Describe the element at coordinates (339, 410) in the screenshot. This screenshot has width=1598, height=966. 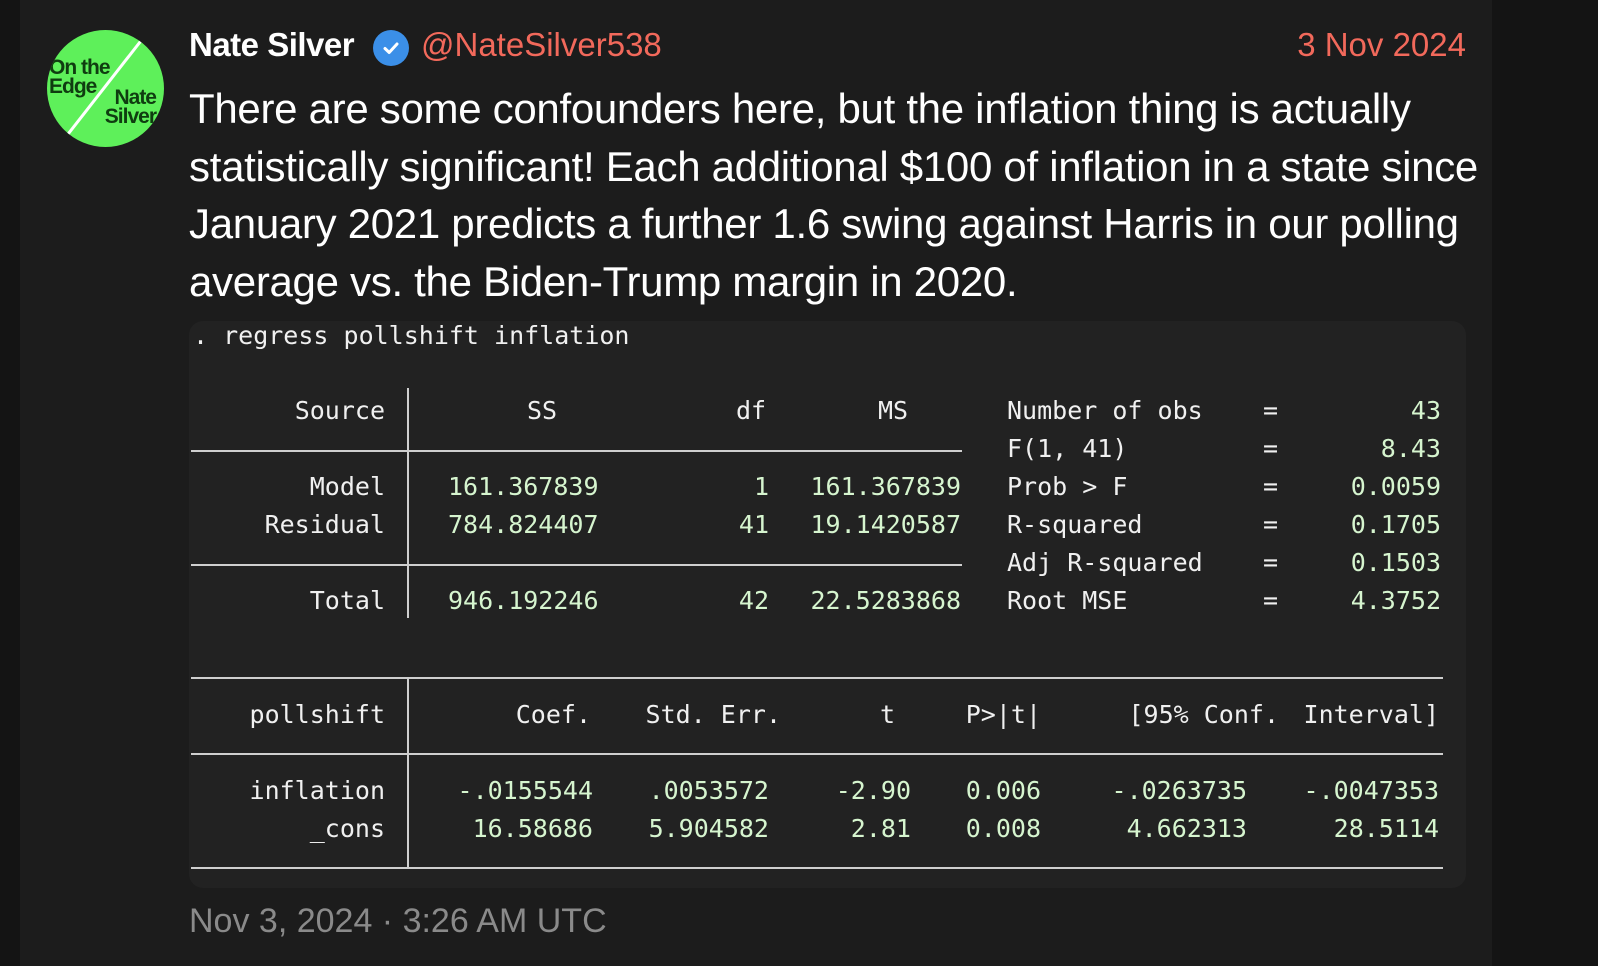
I see `anova-header-source: Source` at that location.